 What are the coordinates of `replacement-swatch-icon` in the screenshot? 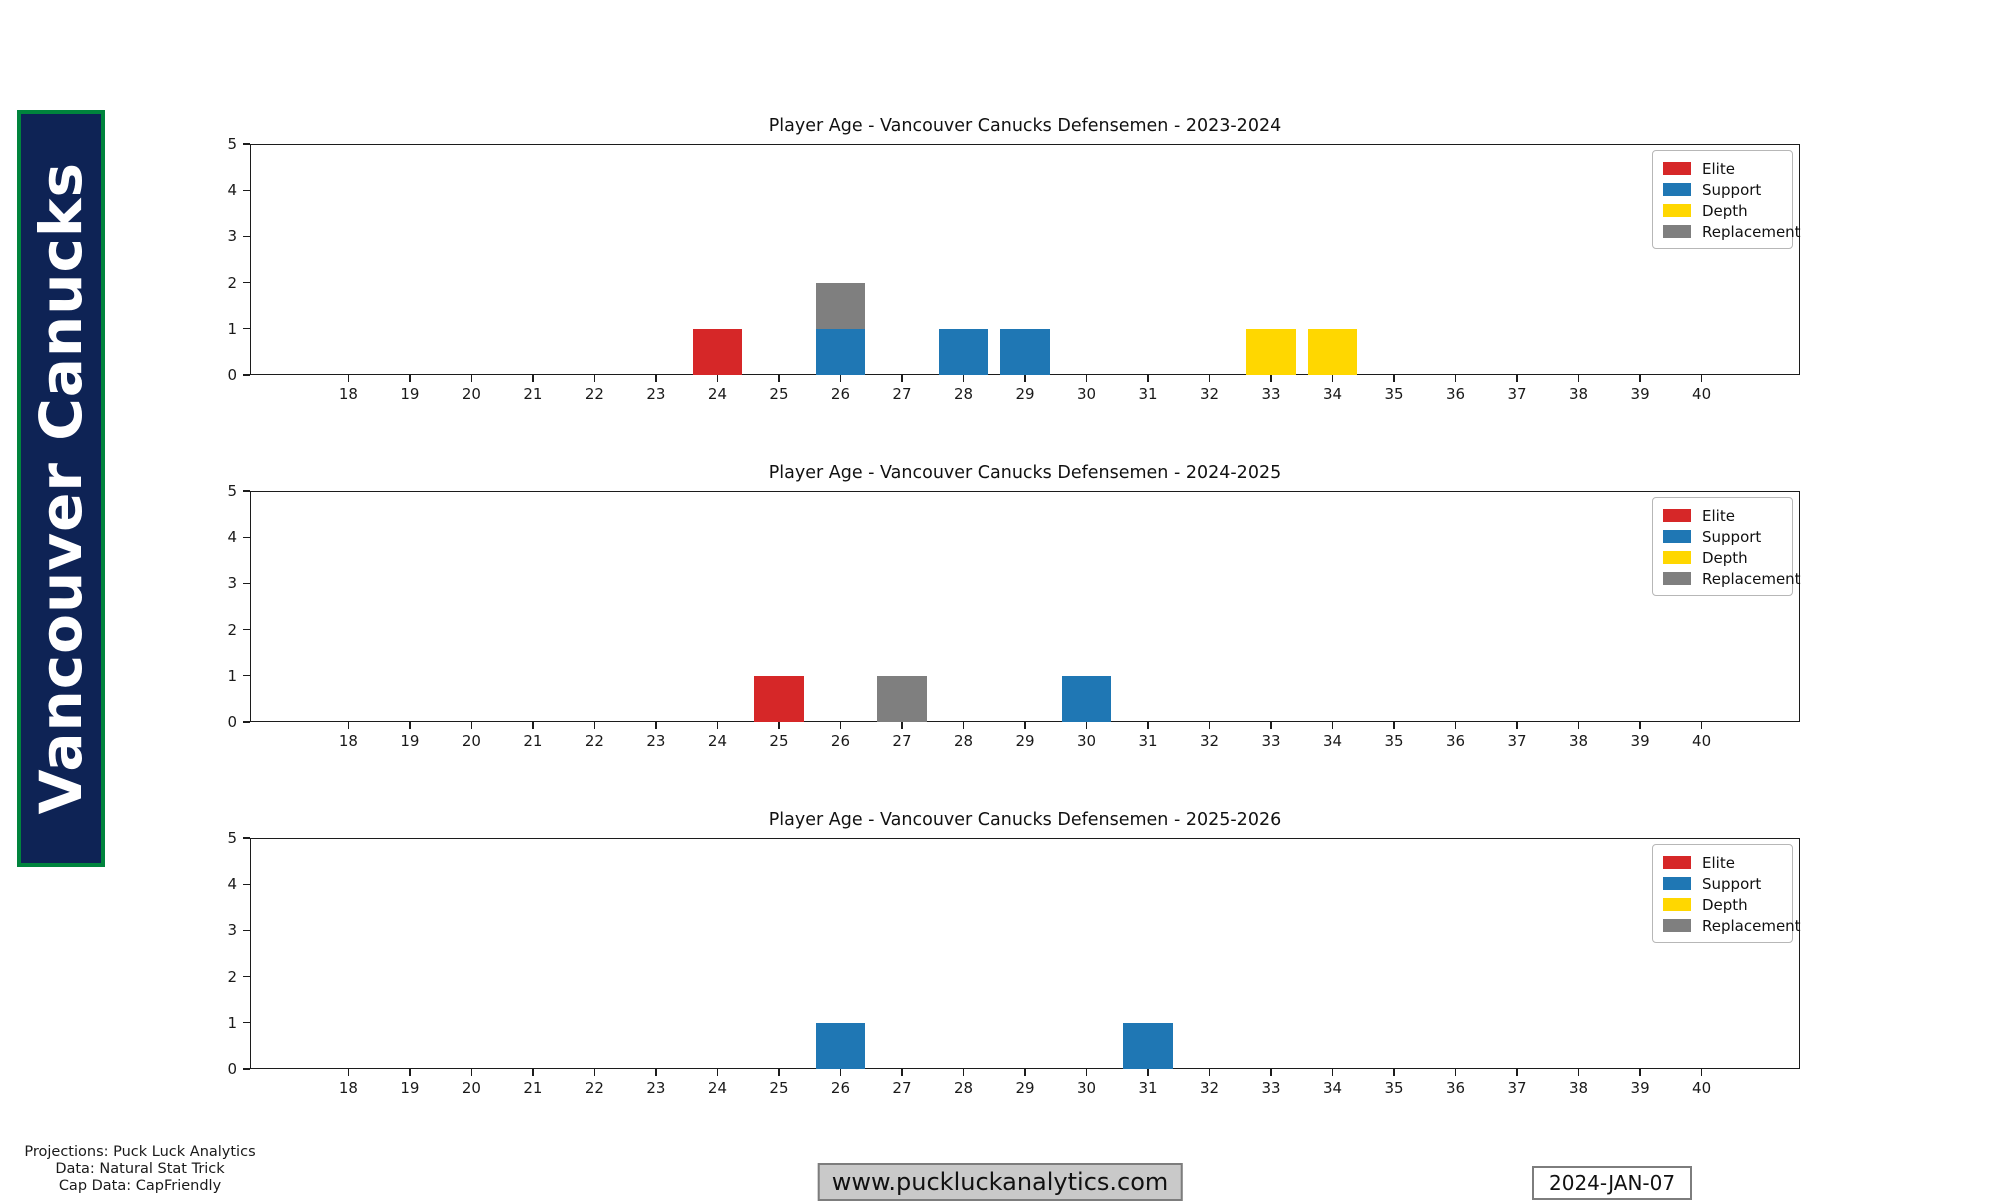 It's located at (1677, 578).